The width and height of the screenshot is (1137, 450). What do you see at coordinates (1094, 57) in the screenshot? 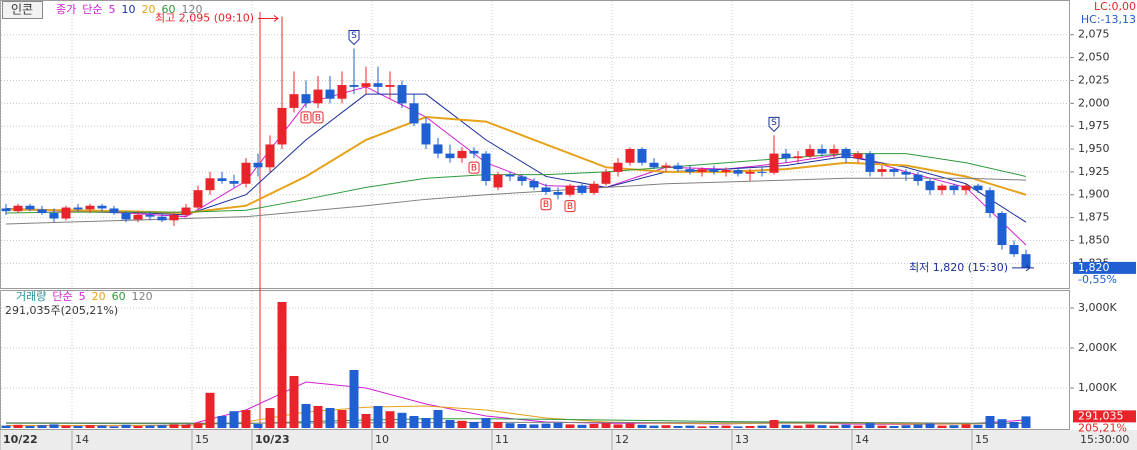
I see `y-tick-label: 2,050` at bounding box center [1094, 57].